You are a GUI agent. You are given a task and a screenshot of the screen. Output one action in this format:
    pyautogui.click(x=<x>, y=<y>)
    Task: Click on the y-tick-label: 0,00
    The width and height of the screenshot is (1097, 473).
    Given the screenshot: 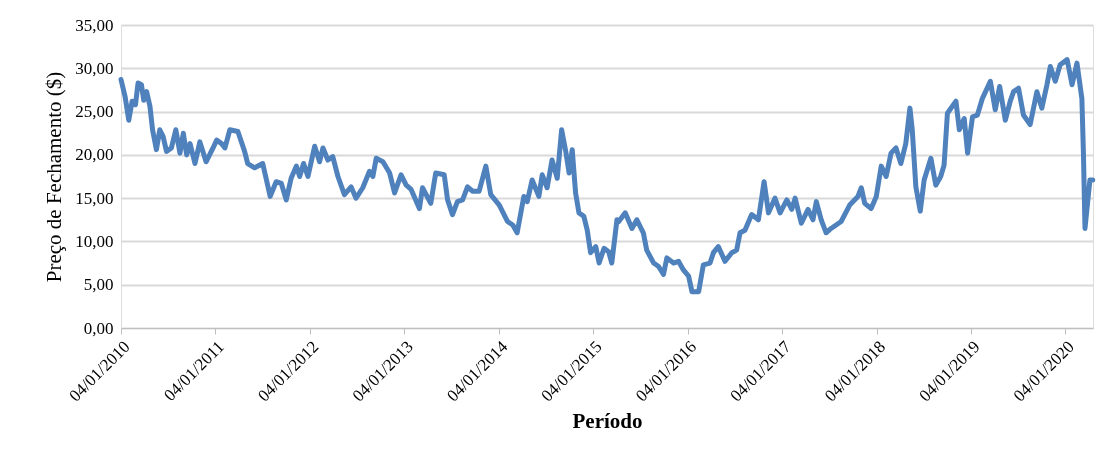 What is the action you would take?
    pyautogui.click(x=98, y=328)
    